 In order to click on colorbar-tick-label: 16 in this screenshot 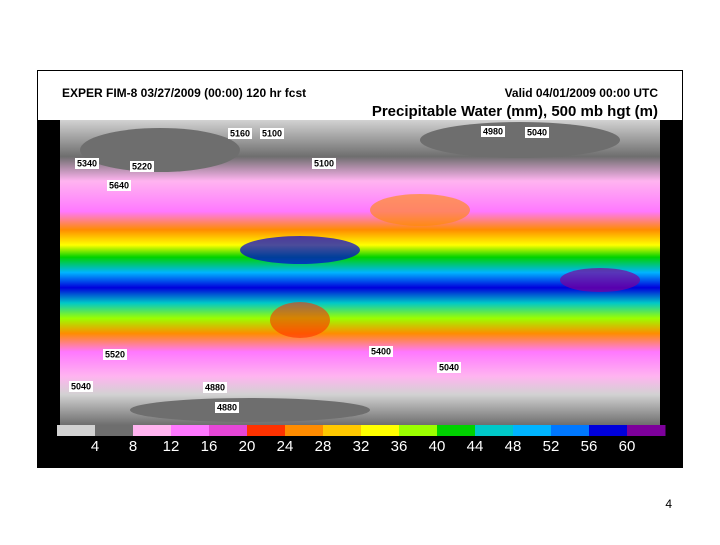, I will do `click(209, 446)`.